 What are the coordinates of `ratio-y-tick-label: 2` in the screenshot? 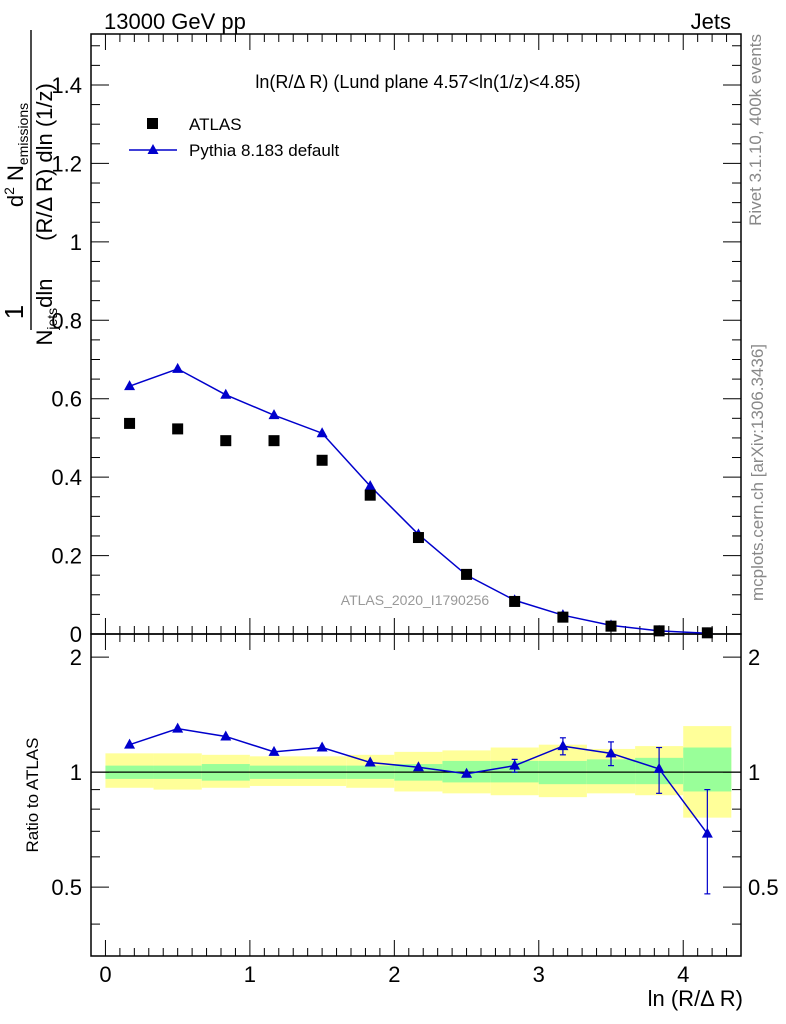 It's located at (76, 657).